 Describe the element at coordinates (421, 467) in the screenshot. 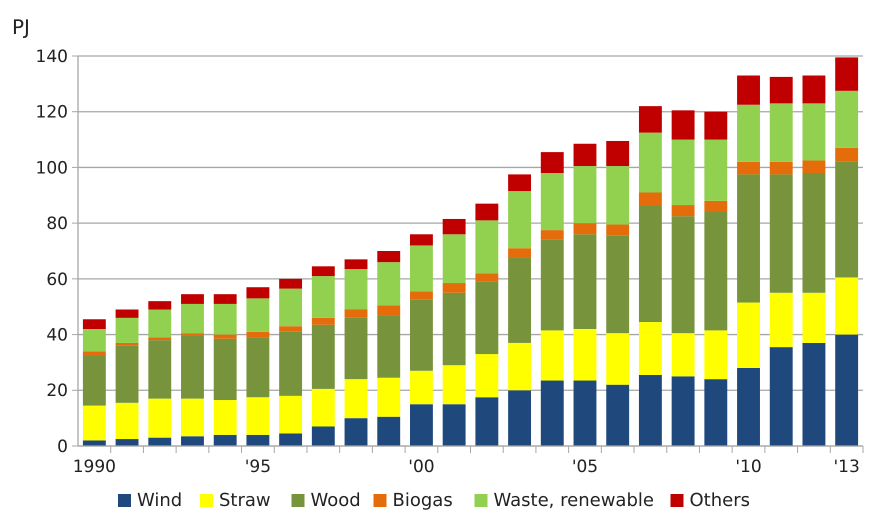

I see `x-tick-label: '00` at that location.